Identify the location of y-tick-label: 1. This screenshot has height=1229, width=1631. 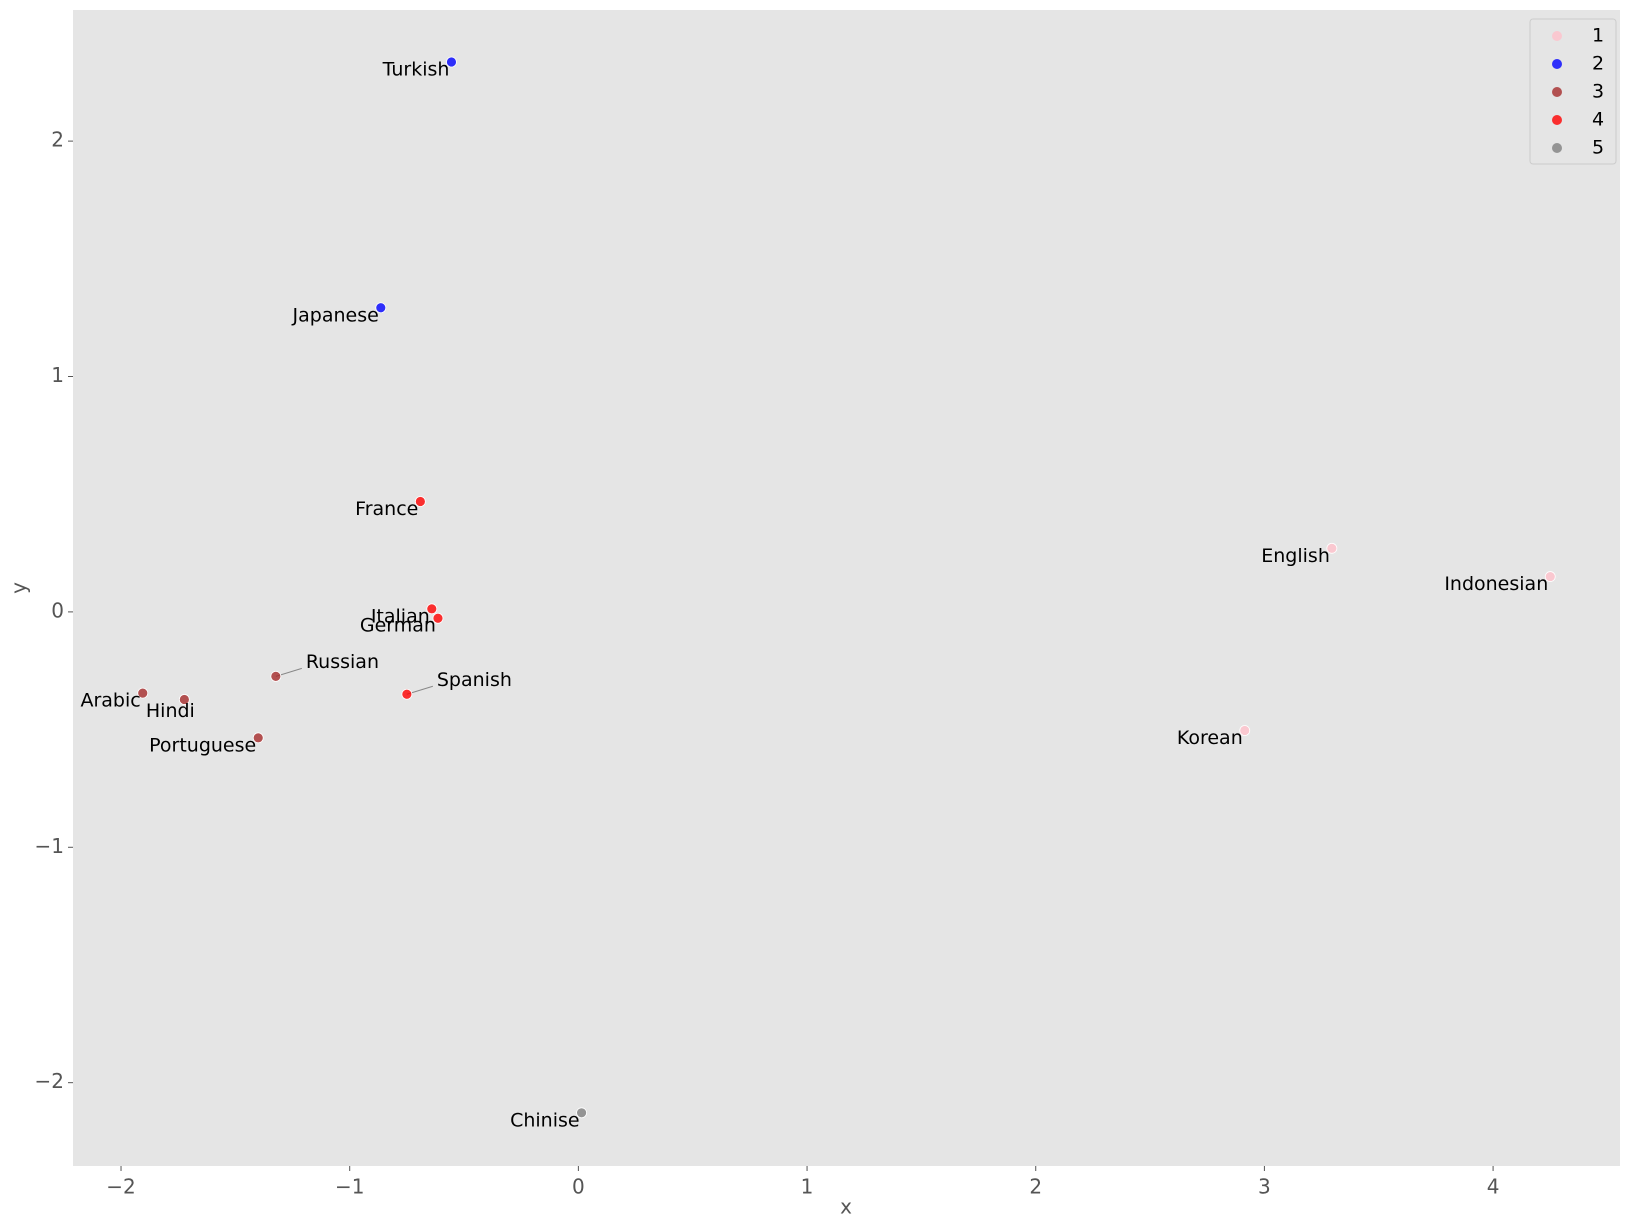
(57, 375).